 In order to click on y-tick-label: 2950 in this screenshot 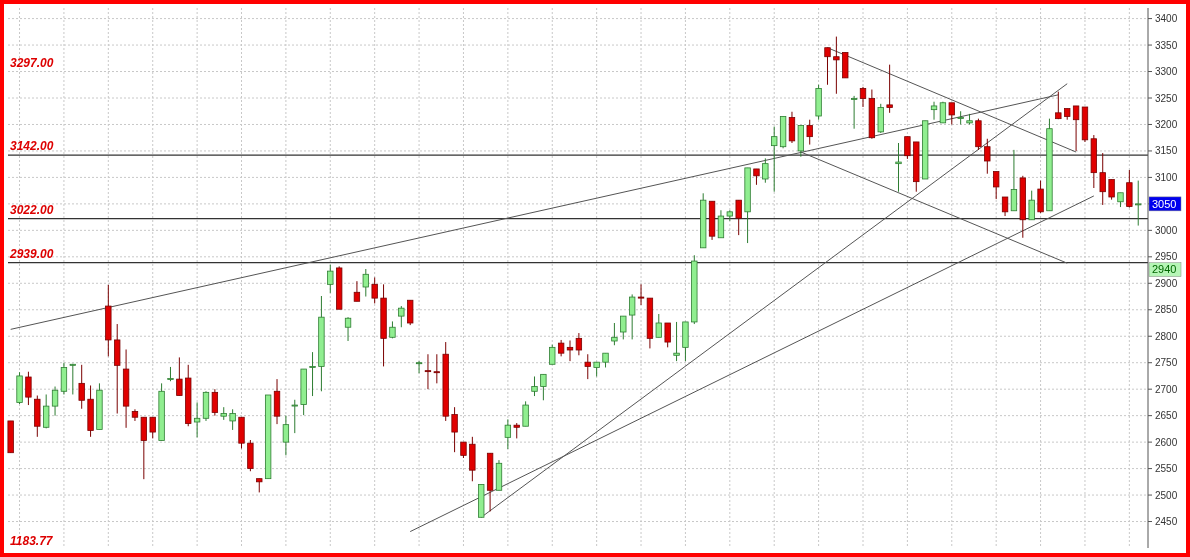, I will do `click(1166, 257)`.